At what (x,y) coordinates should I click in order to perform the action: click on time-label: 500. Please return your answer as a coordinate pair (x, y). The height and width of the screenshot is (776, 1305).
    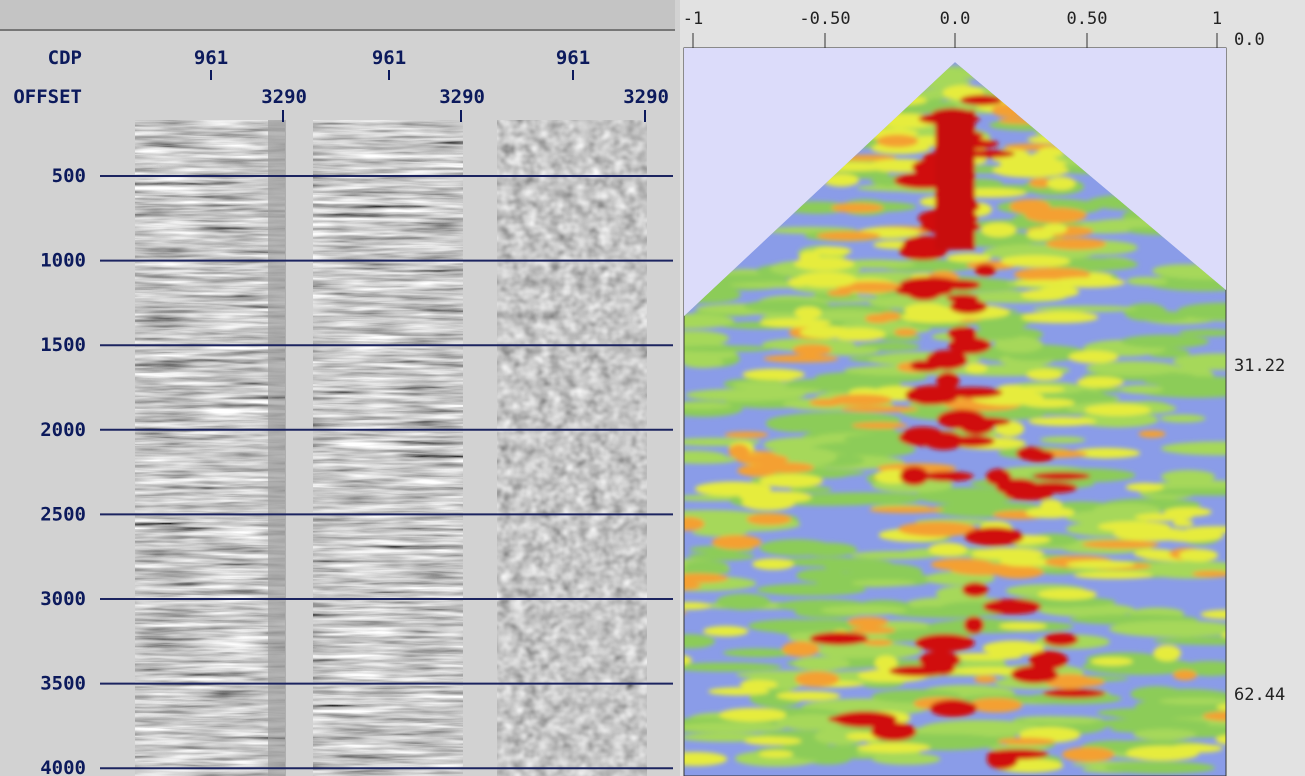
    Looking at the image, I should click on (69, 176).